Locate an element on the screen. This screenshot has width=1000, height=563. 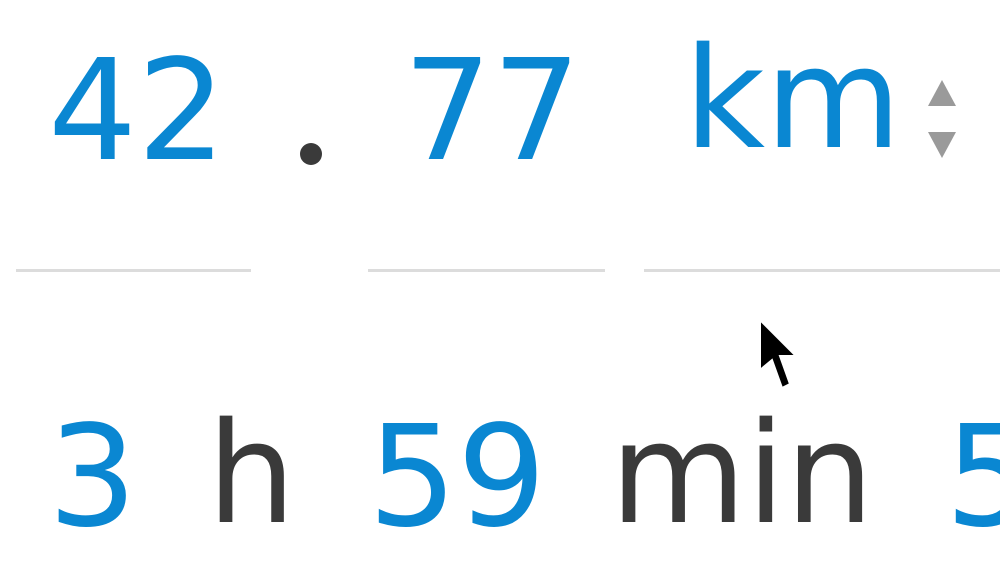
mouse-cursor-icon is located at coordinates (779, 354).